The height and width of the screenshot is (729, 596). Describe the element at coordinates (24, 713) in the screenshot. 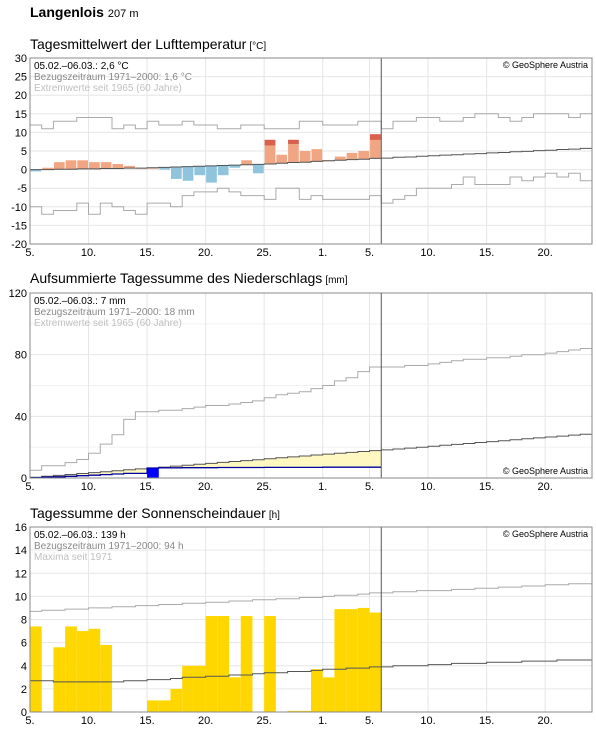

I see `sun-ytick-label: 0` at that location.